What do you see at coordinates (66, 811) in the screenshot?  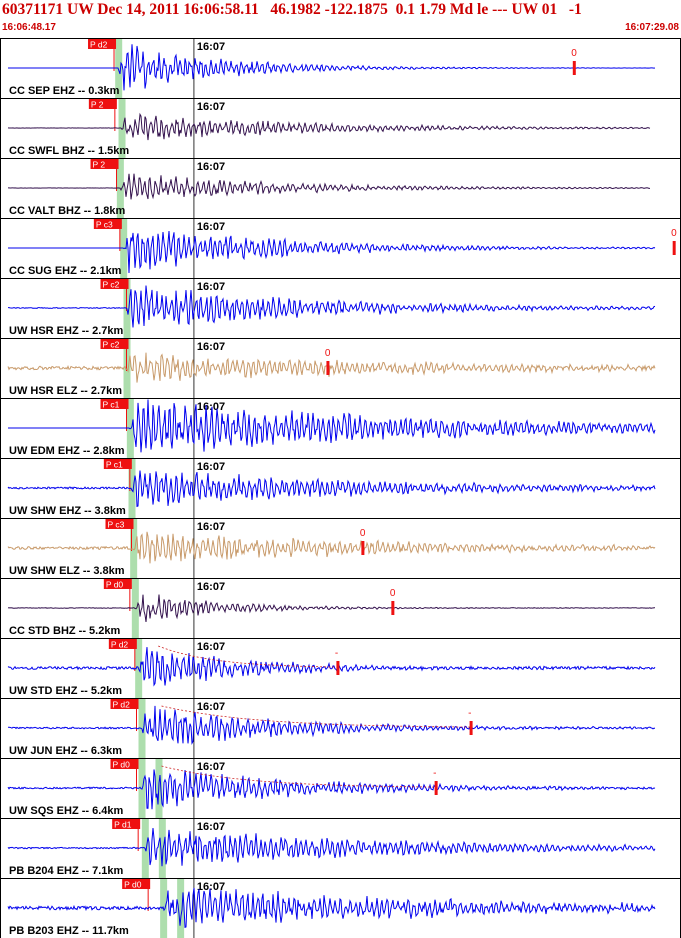 I see `station-label: UW SQS EHZ -- 6.4km` at bounding box center [66, 811].